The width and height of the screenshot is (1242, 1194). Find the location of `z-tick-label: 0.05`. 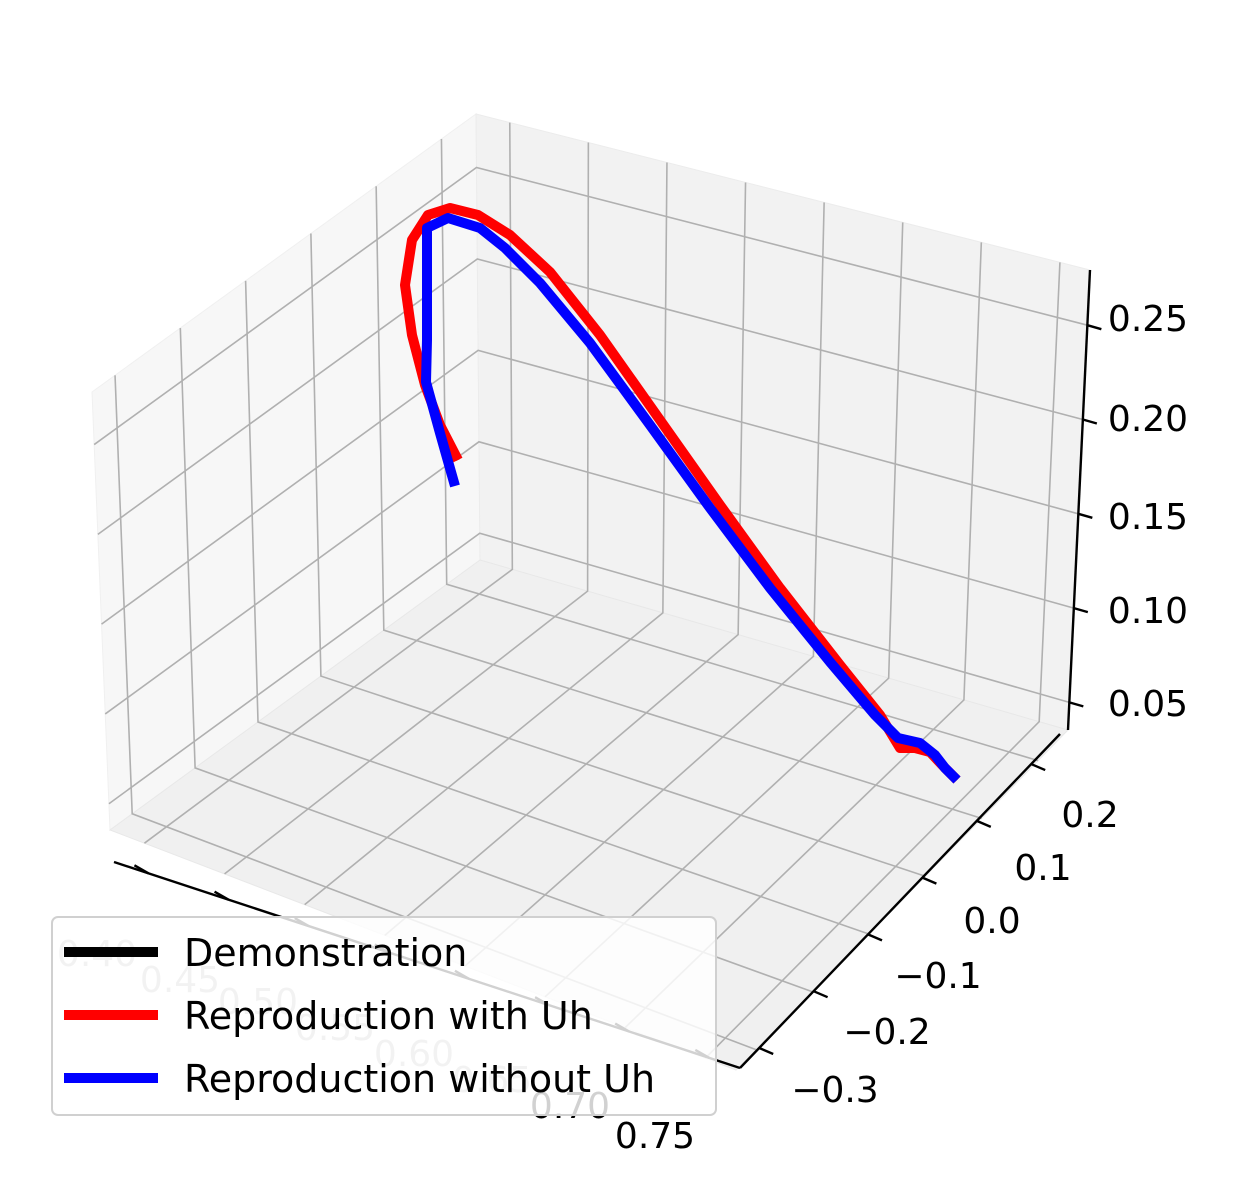

z-tick-label: 0.05 is located at coordinates (1148, 704).